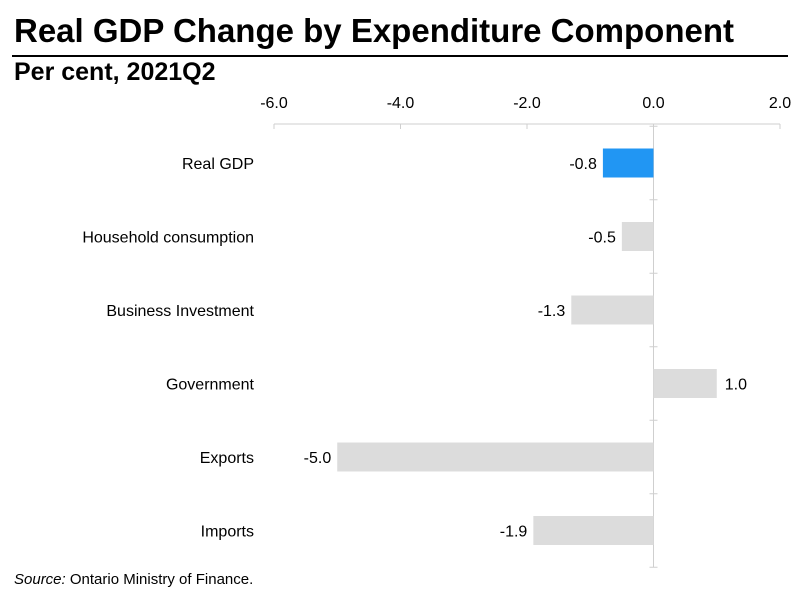 This screenshot has width=800, height=600. What do you see at coordinates (401, 103) in the screenshot?
I see `x-tick-label: -4.0` at bounding box center [401, 103].